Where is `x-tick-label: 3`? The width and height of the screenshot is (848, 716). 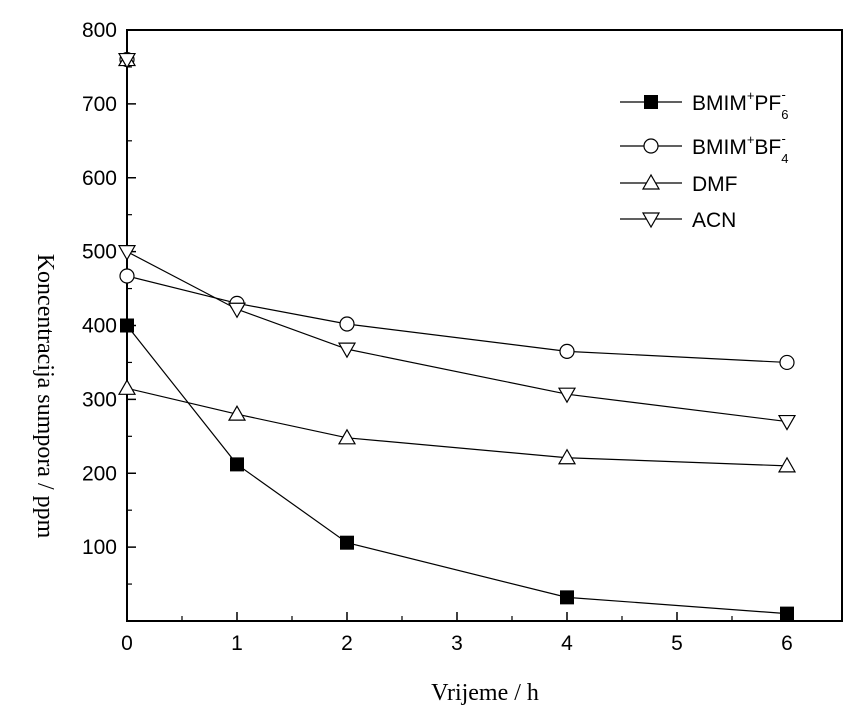 x-tick-label: 3 is located at coordinates (457, 643).